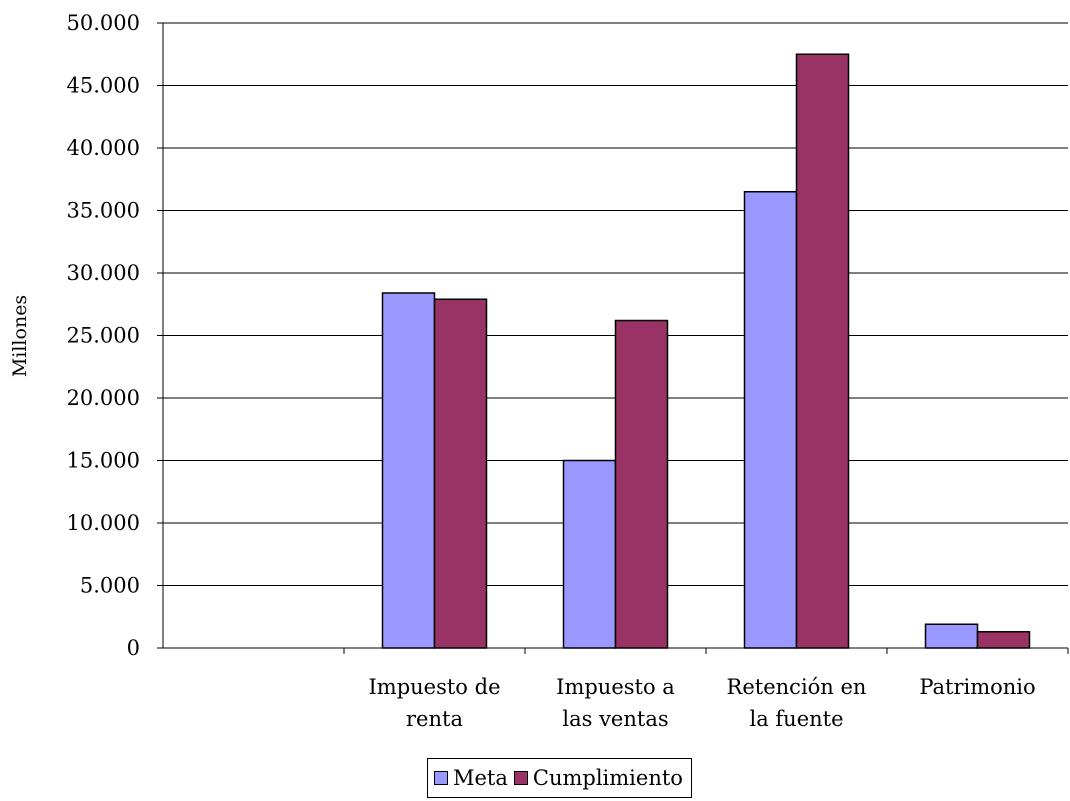 Image resolution: width=1070 pixels, height=801 pixels. Describe the element at coordinates (133, 648) in the screenshot. I see `y-tick-label: 0` at that location.